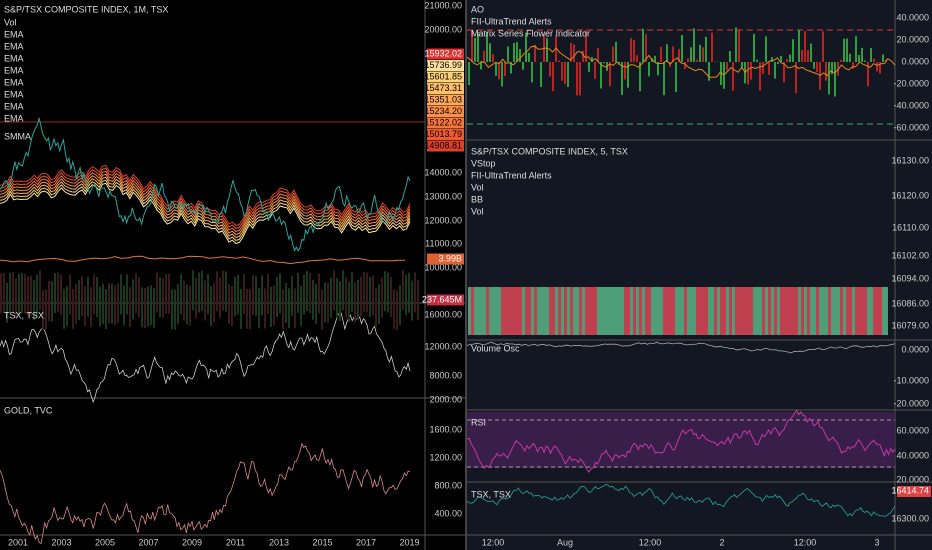 This screenshot has height=550, width=932. Describe the element at coordinates (14, 34) in the screenshot. I see `indicator-label: EMA` at that location.